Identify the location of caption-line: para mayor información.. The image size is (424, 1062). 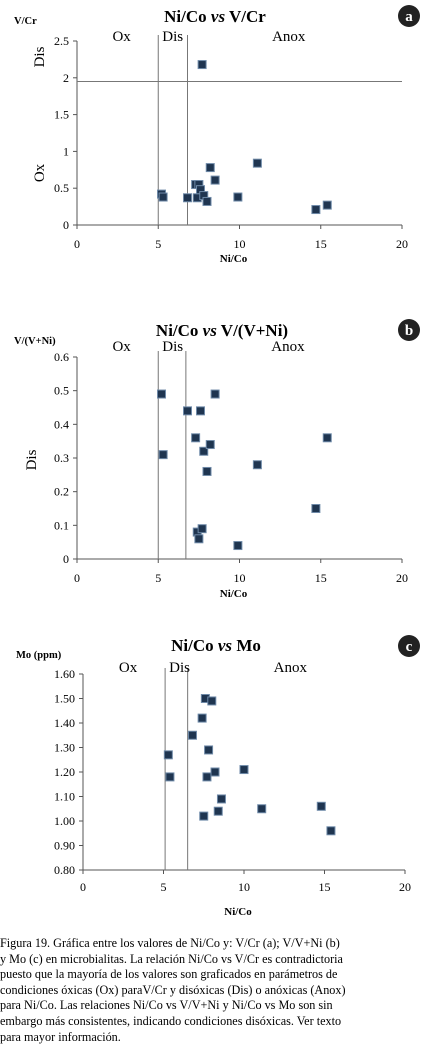
(60, 1036).